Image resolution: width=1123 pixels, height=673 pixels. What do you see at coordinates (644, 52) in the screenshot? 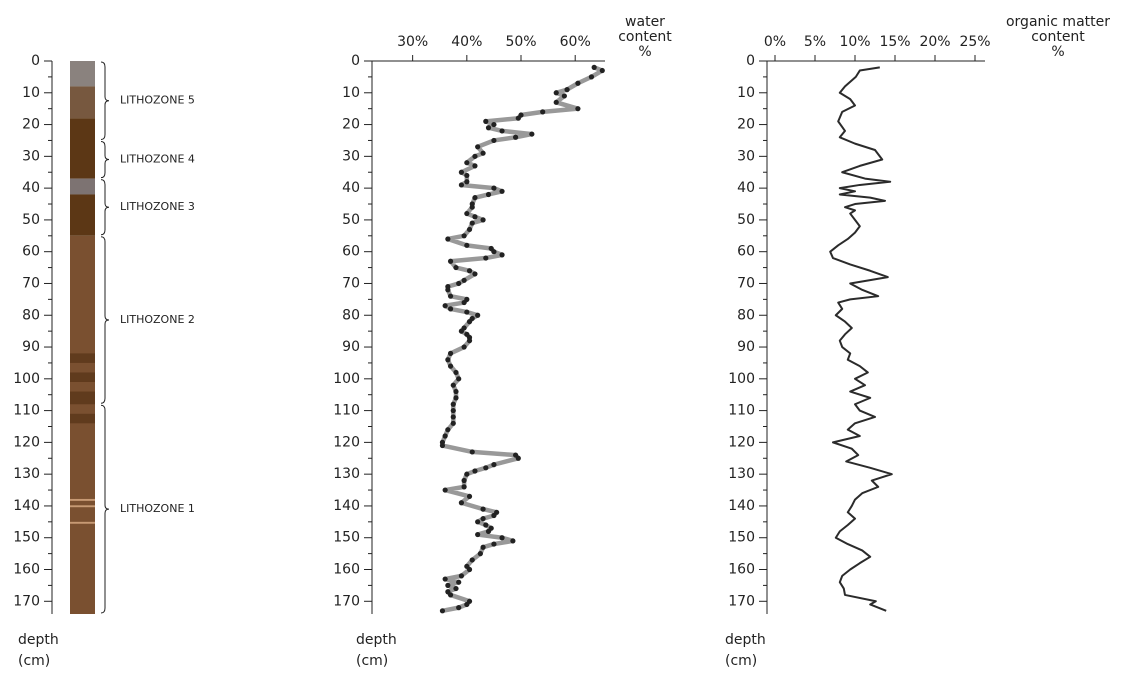
I see `x-axis-title: %` at bounding box center [644, 52].